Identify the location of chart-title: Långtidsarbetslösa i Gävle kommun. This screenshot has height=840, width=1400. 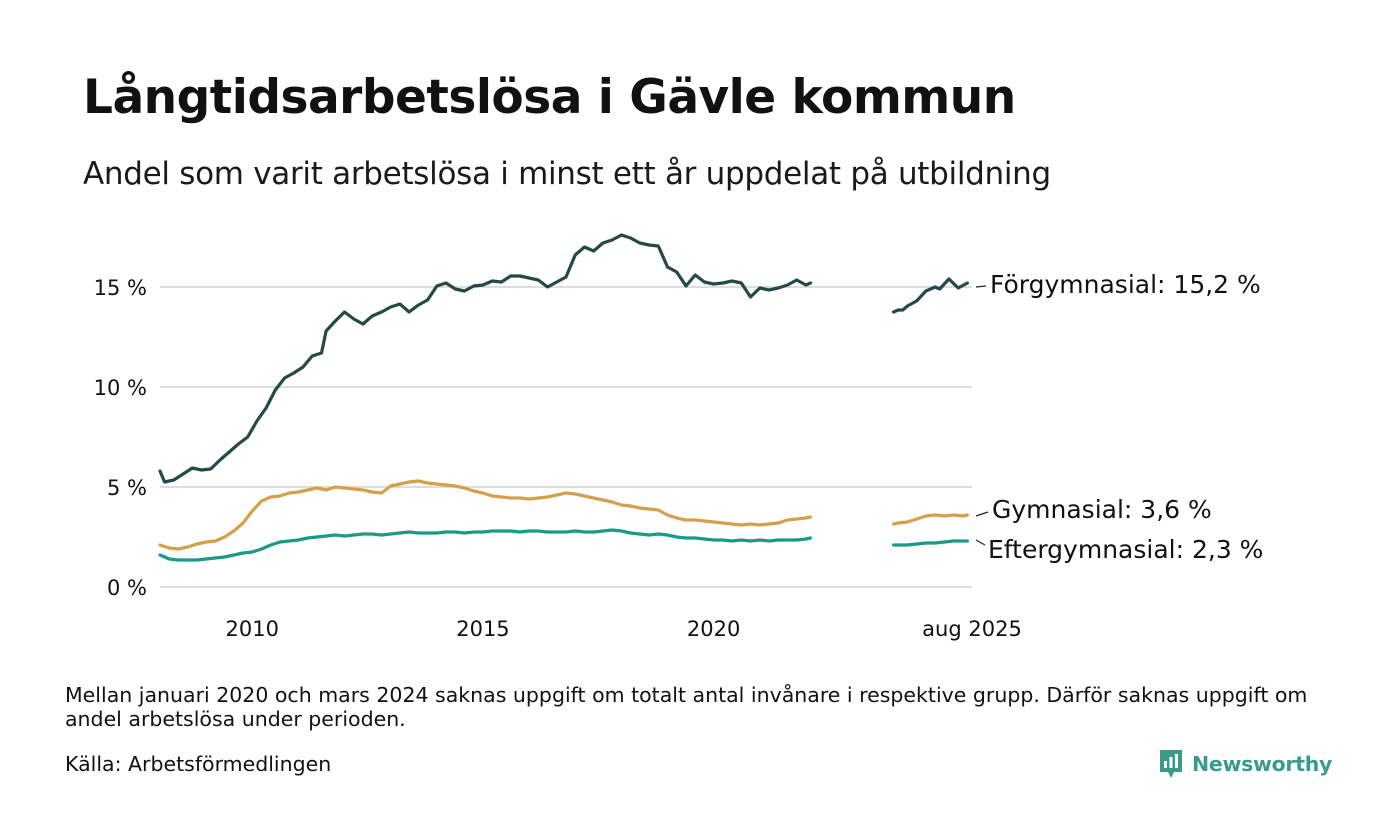
(549, 97).